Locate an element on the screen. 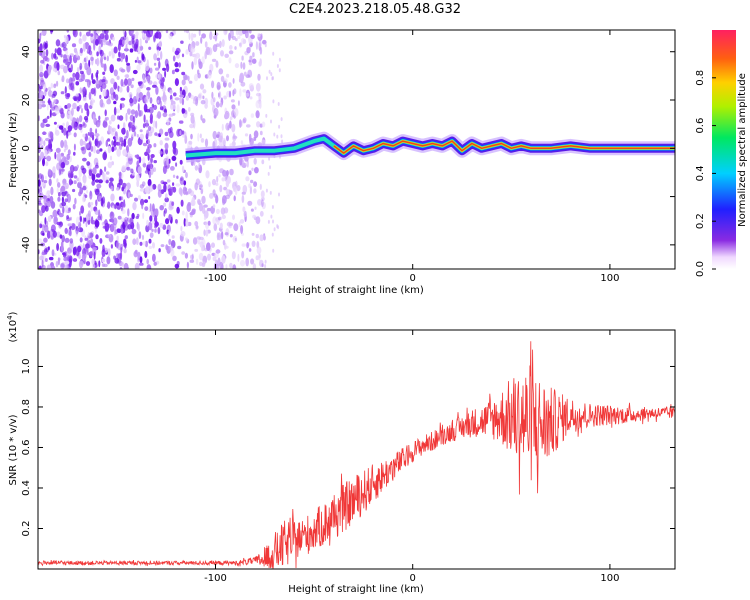 This screenshot has height=600, width=750. y-tick-label: 0.8 is located at coordinates (26, 407).